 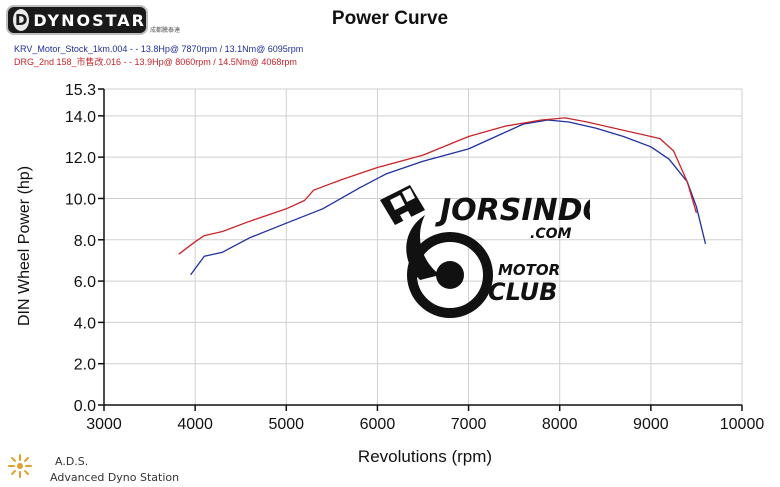 I want to click on watermark-motor: MOTOR, so click(x=529, y=270).